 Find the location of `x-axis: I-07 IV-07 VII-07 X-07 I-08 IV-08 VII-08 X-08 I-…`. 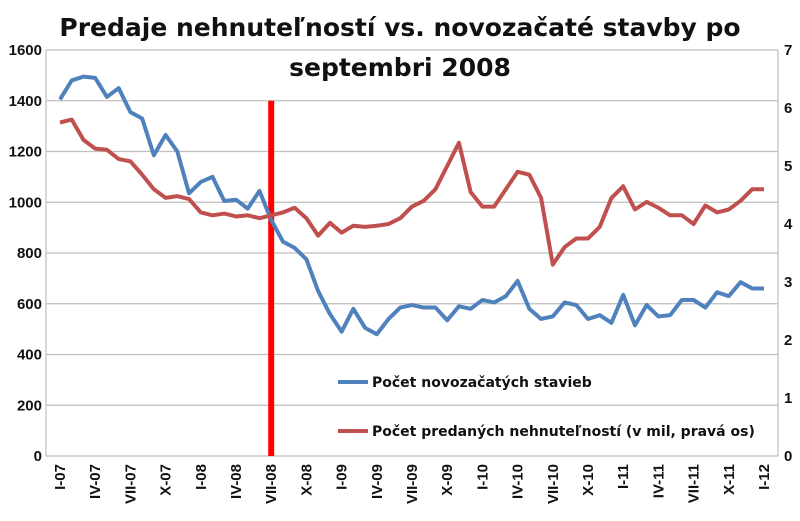

x-axis: I-07 IV-07 VII-07 X-07 I-08 IV-08 VII-08 X-08 I-… is located at coordinates (412, 484).